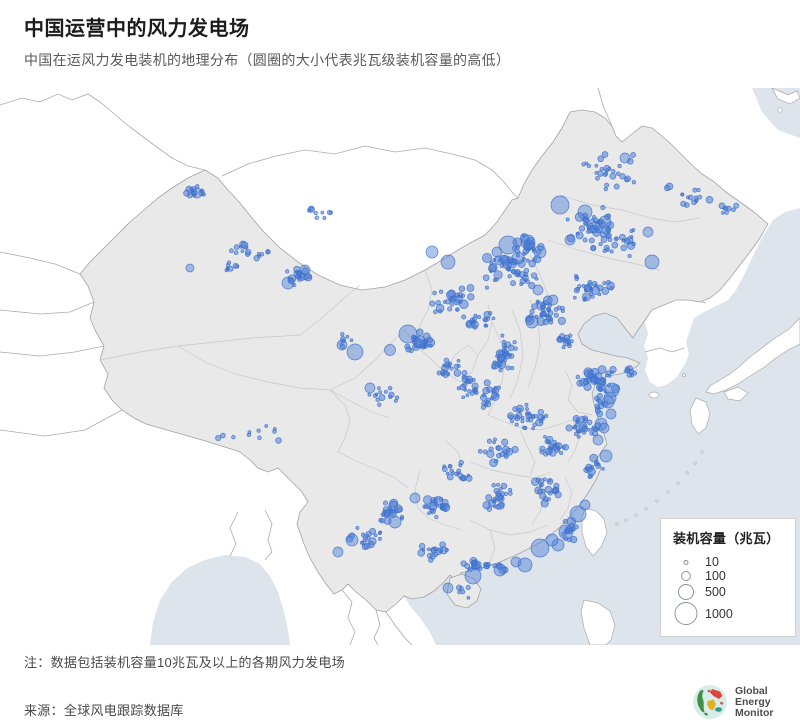 The height and width of the screenshot is (726, 800). Describe the element at coordinates (729, 590) in the screenshot. I see `legend-rows: 10 100 500 1000` at that location.